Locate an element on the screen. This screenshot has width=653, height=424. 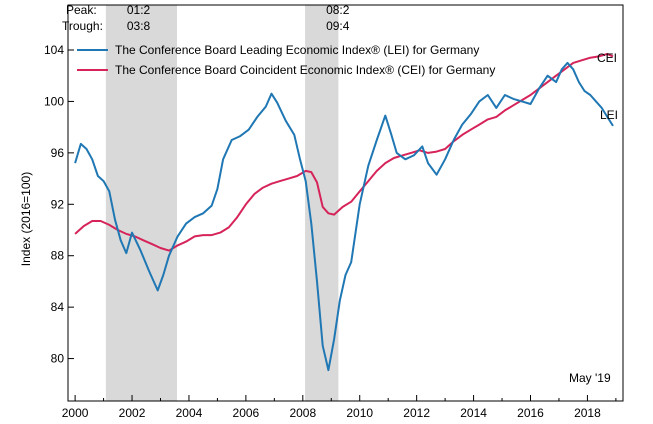
x-tick-label: 2000 is located at coordinates (75, 413).